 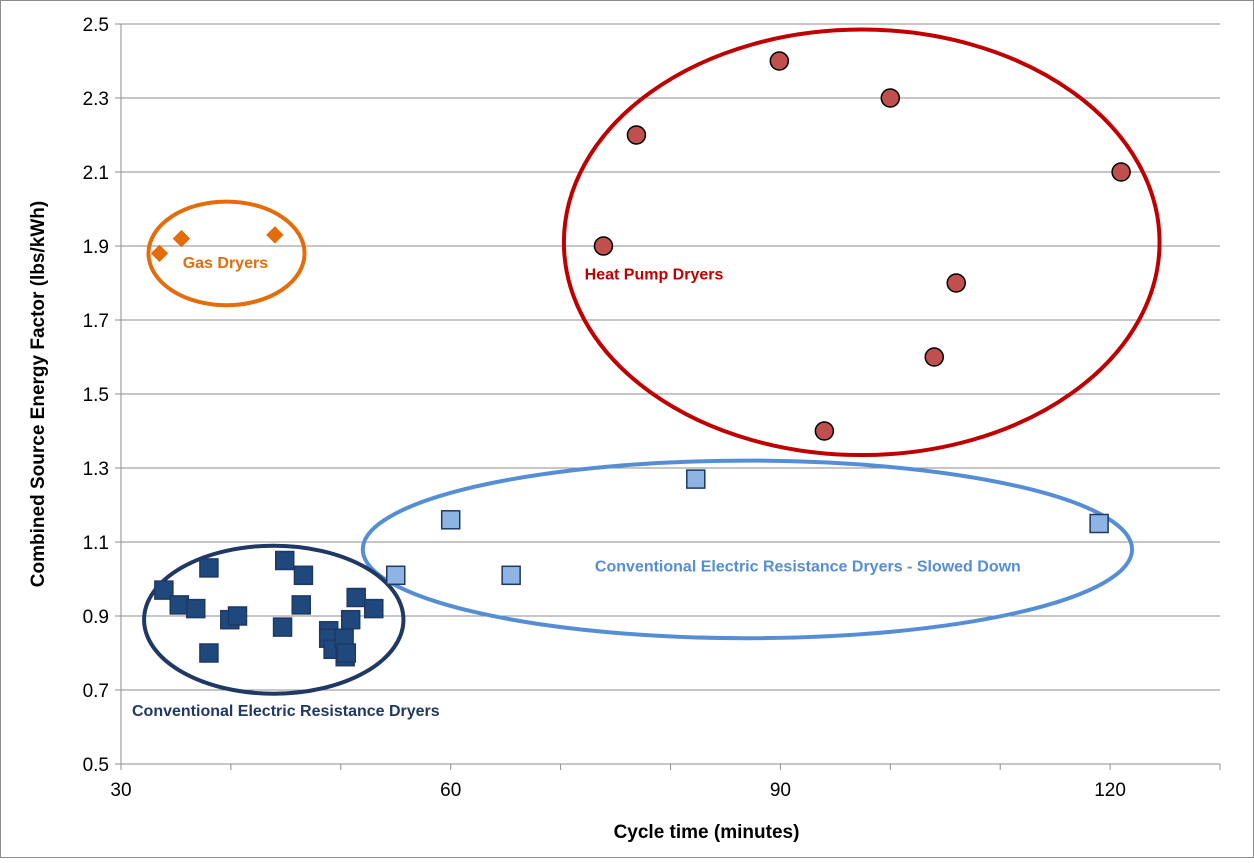 What do you see at coordinates (96, 247) in the screenshot?
I see `y-tick-label: 1.9` at bounding box center [96, 247].